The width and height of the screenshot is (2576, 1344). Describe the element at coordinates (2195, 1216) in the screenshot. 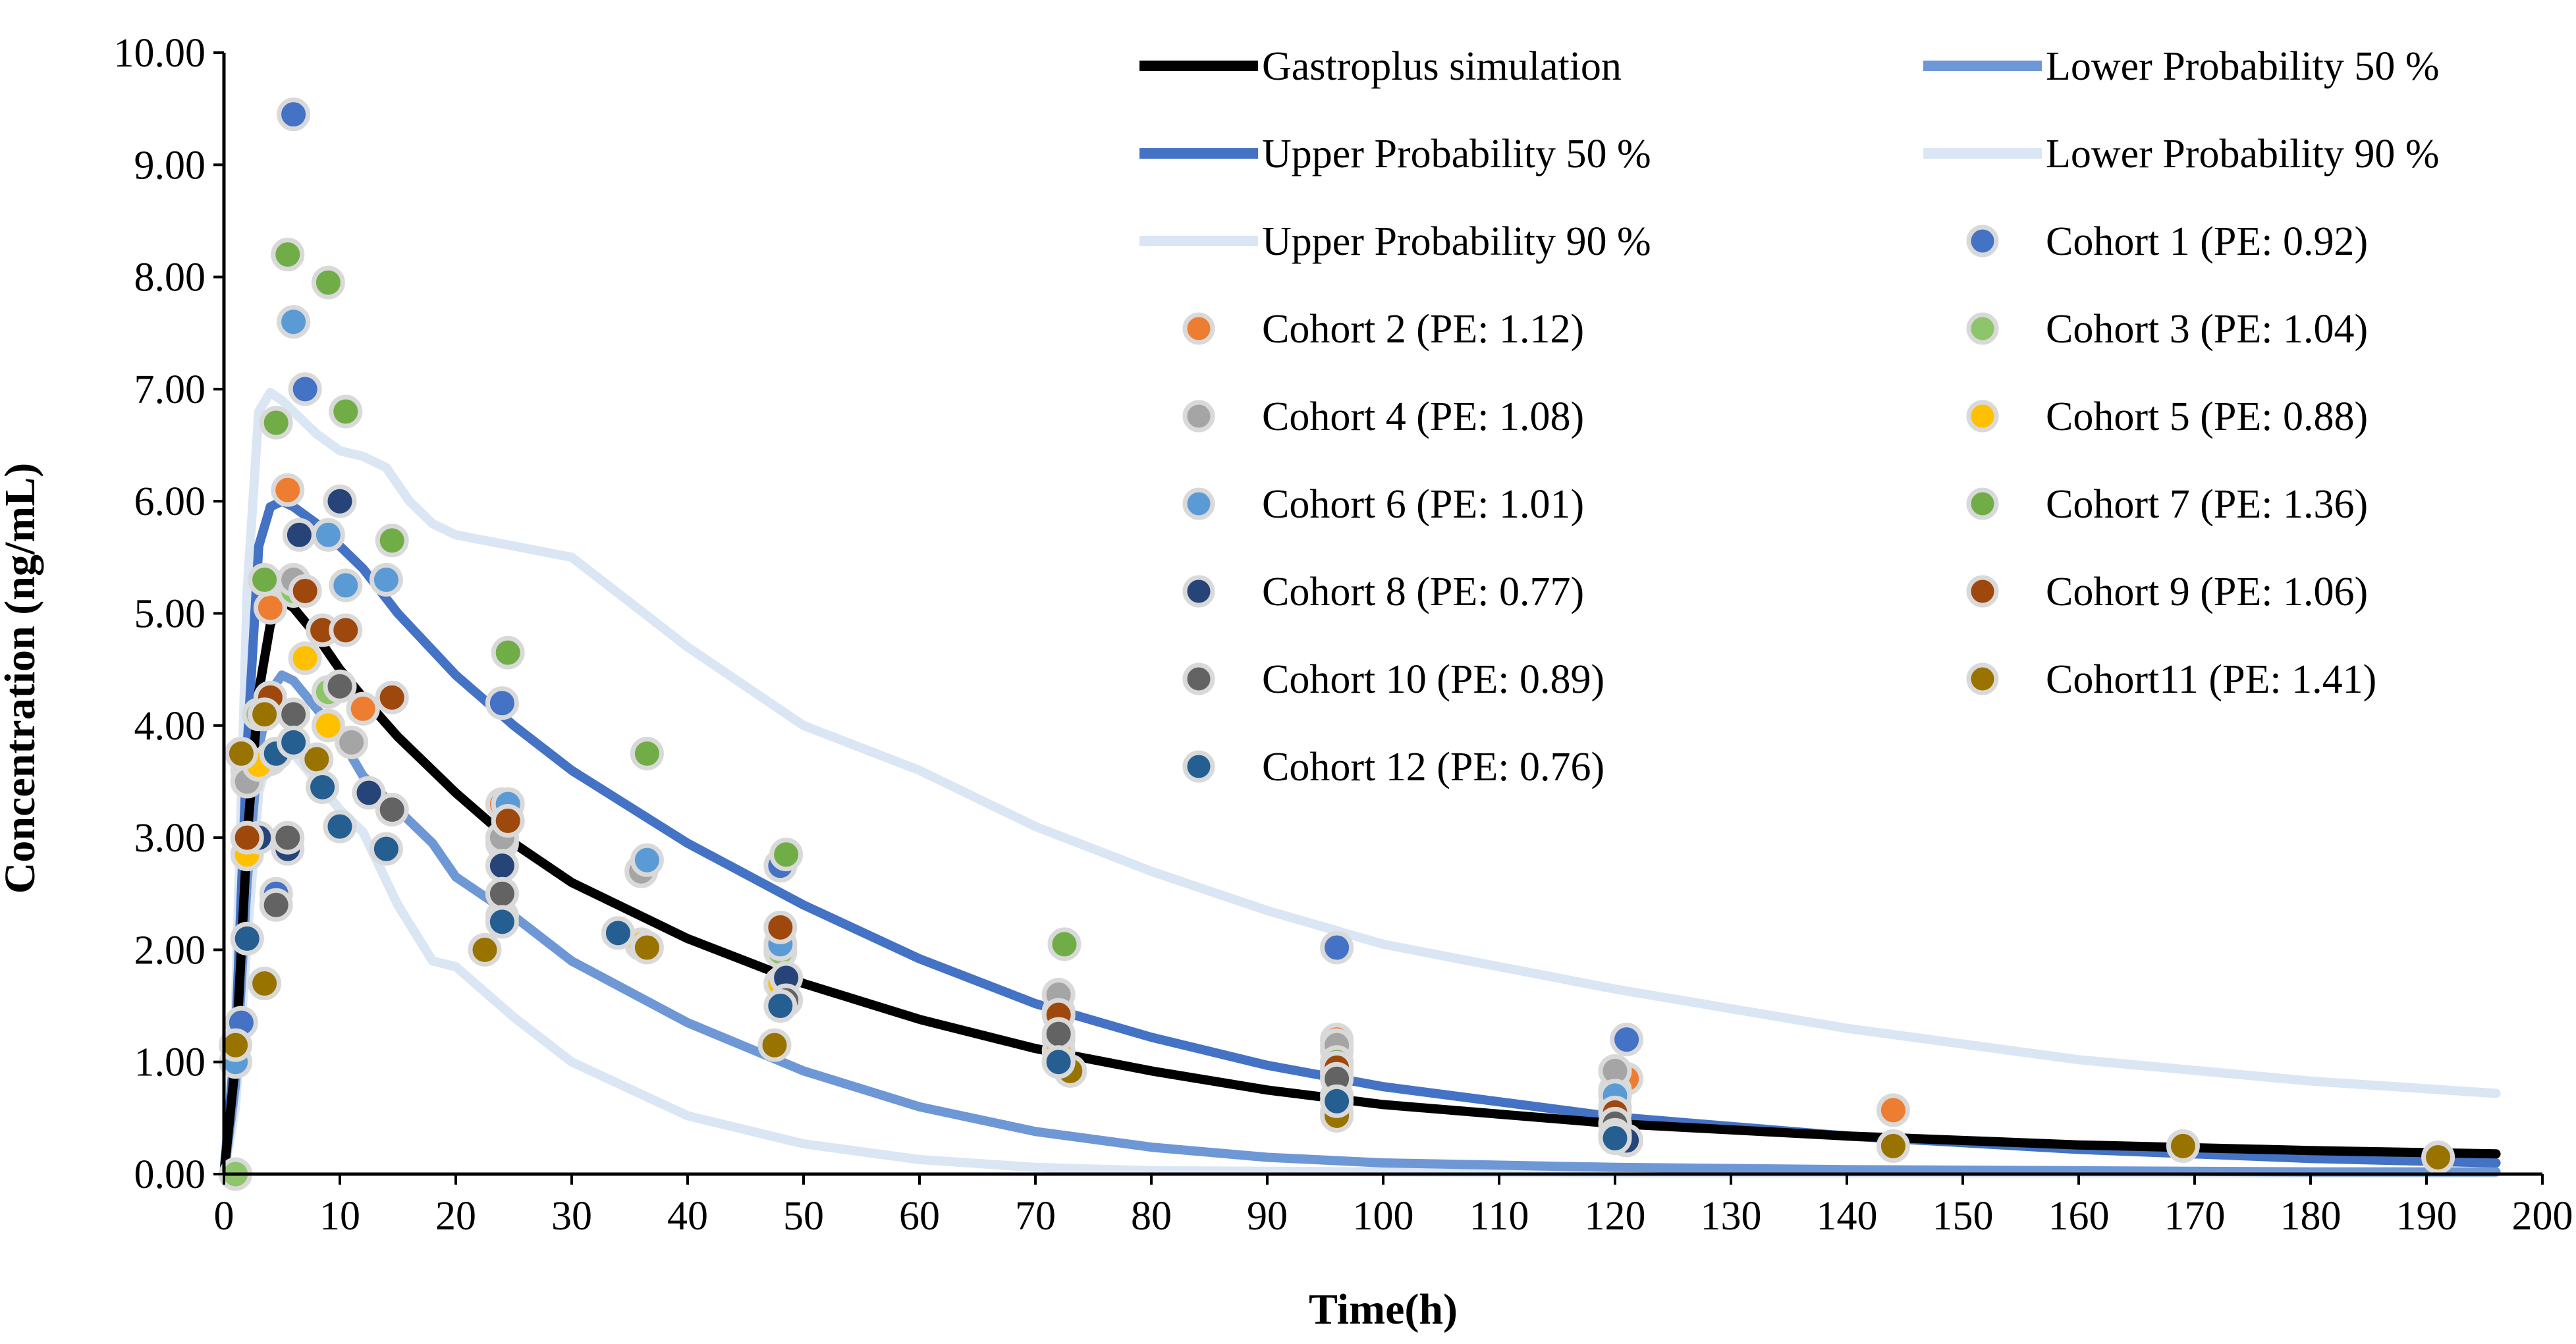

I see `x-tick-label: 170` at that location.